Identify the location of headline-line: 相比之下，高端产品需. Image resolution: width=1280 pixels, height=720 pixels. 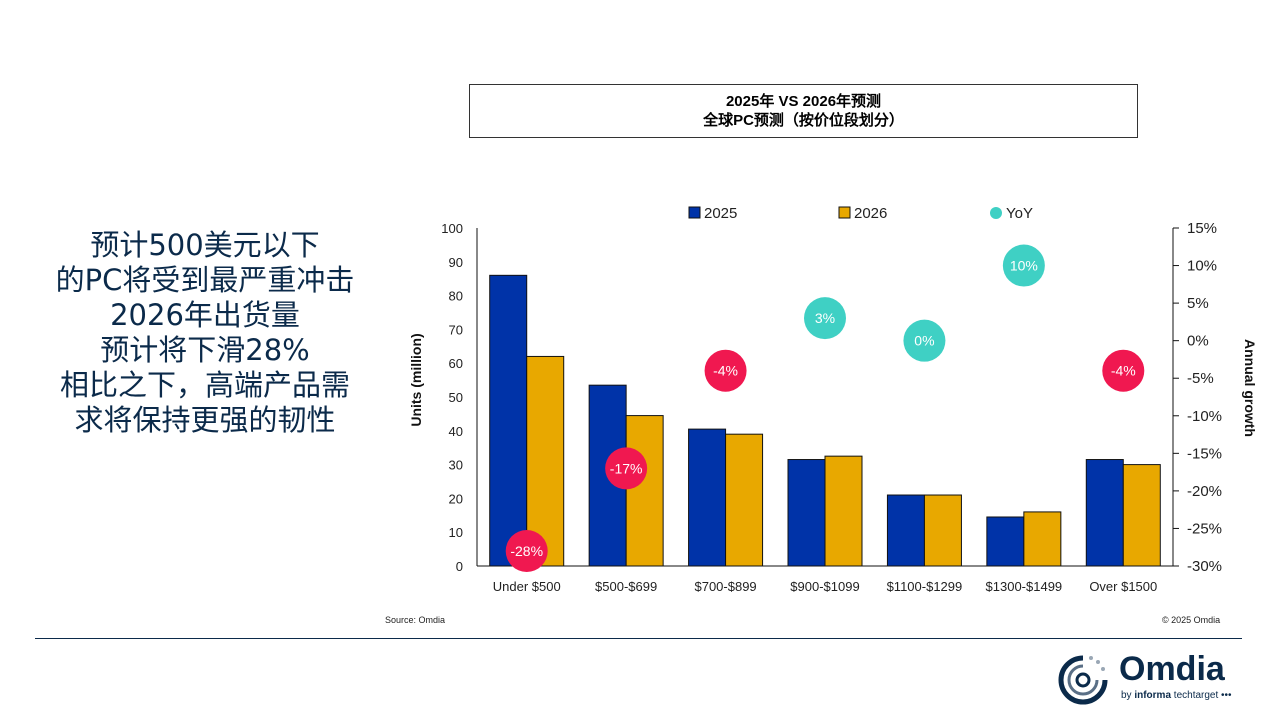
(204, 385).